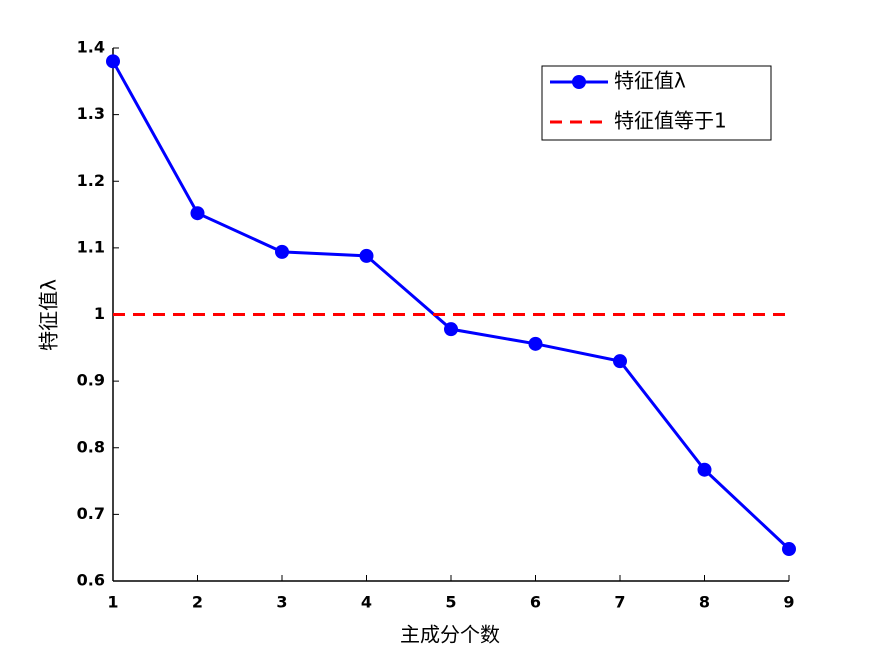 This screenshot has width=872, height=654. What do you see at coordinates (535, 602) in the screenshot?
I see `x-tick-label: 6` at bounding box center [535, 602].